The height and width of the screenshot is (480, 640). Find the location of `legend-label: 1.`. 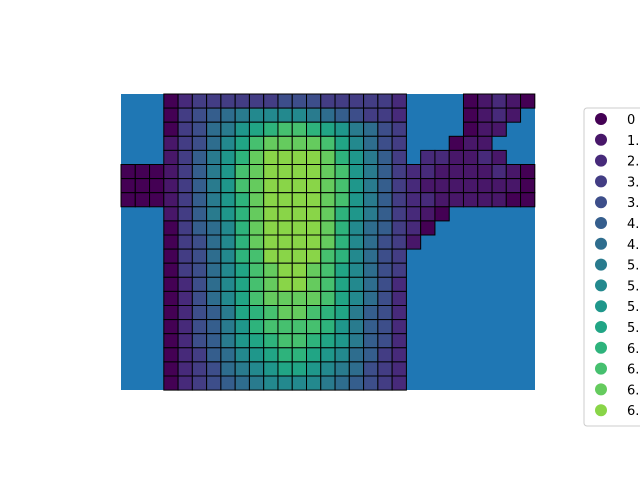

legend-label: 1. is located at coordinates (633, 141).